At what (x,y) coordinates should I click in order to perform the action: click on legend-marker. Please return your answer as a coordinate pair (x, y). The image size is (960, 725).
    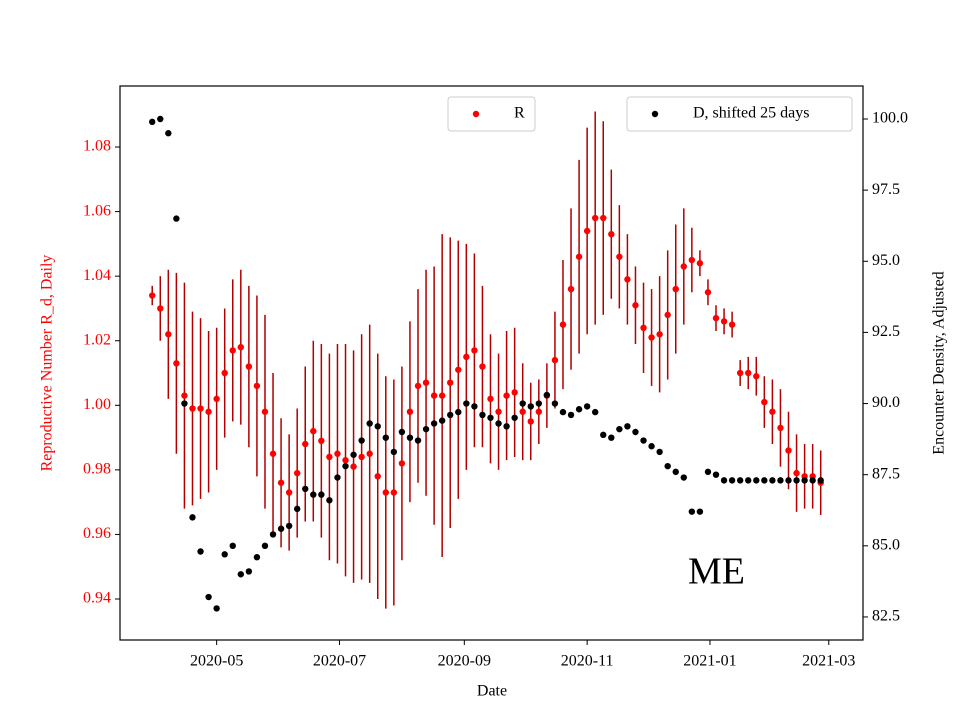
    Looking at the image, I should click on (655, 114).